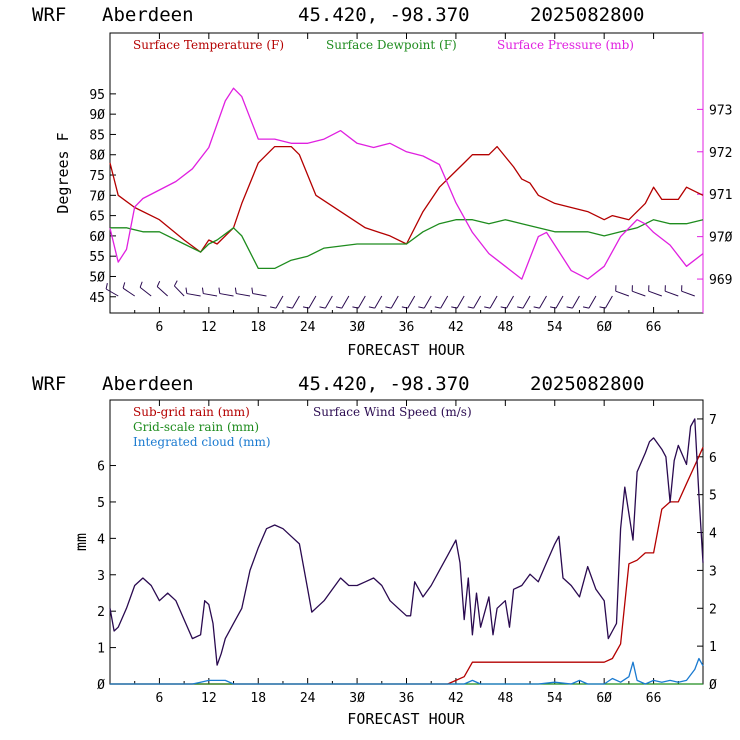  Describe the element at coordinates (148, 15) in the screenshot. I see `panel1-site: Aberdeen` at that location.